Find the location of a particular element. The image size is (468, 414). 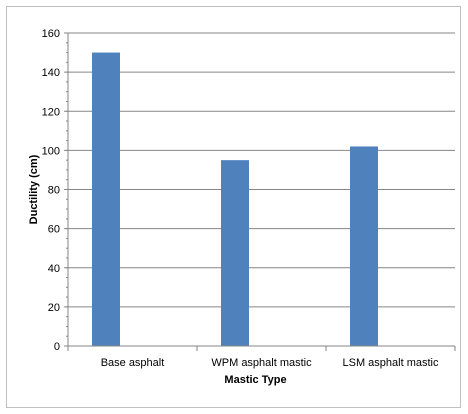

y-tick-label: 40 is located at coordinates (54, 269).